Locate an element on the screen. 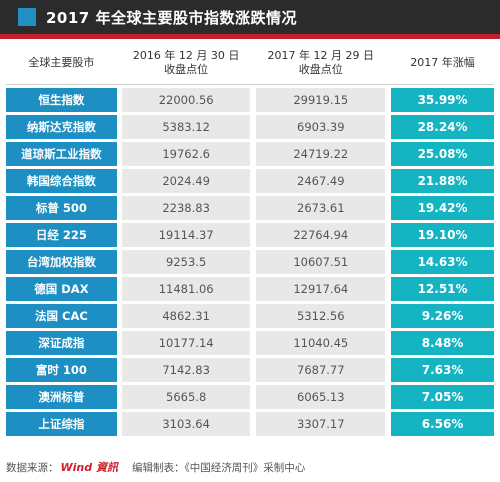 Image resolution: width=500 pixels, height=482 pixels. change-2017-value: 14.63% is located at coordinates (443, 262).